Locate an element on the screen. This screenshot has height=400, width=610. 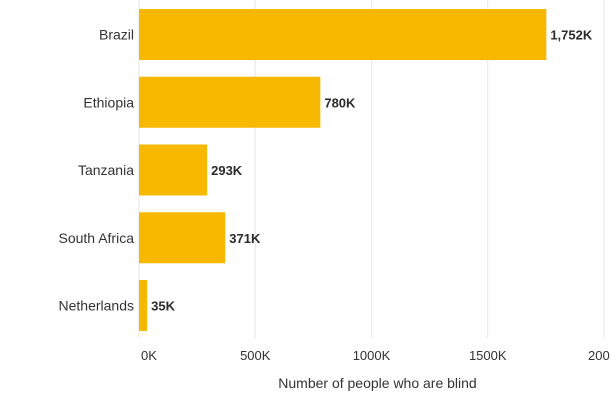
value-label: 35K is located at coordinates (163, 306).